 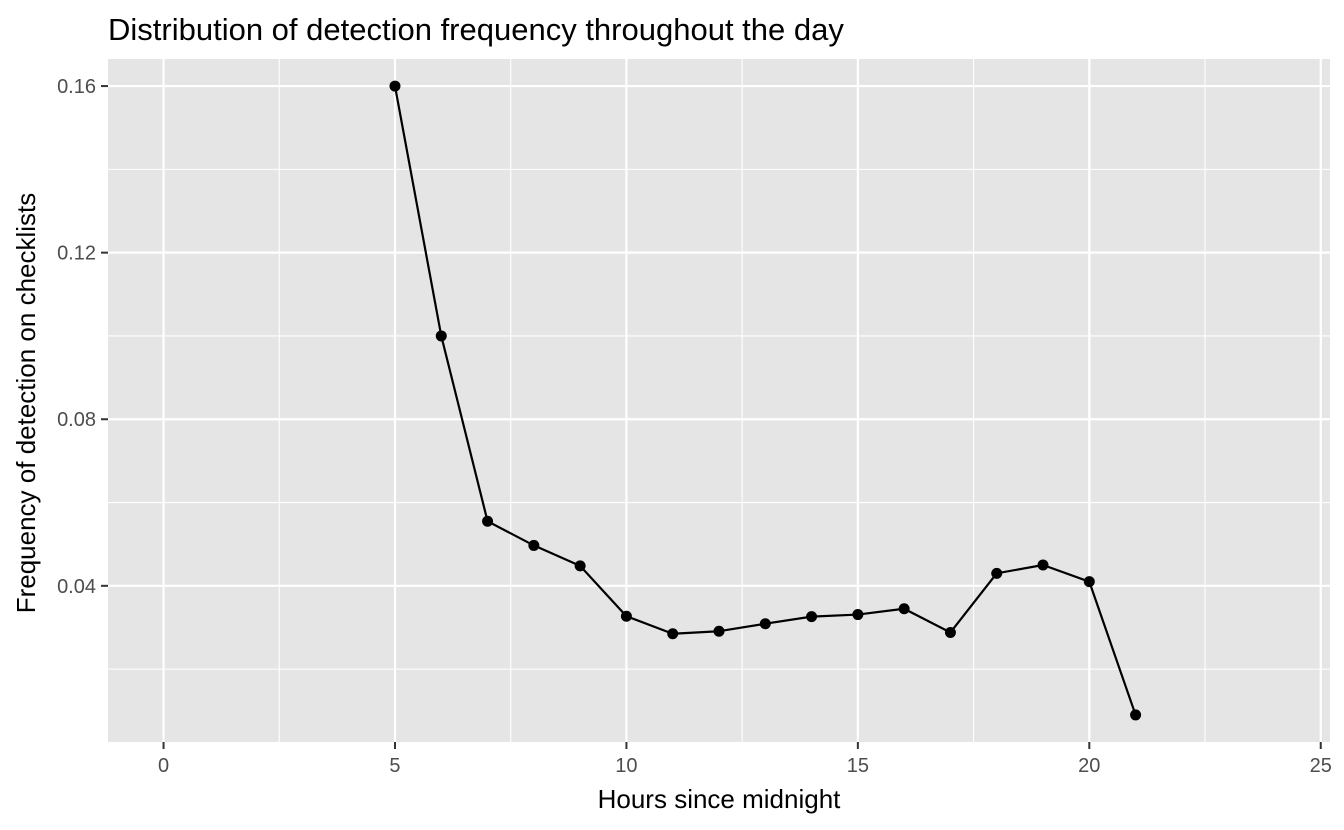 I want to click on y-tick-label: 0.12, so click(x=76, y=254).